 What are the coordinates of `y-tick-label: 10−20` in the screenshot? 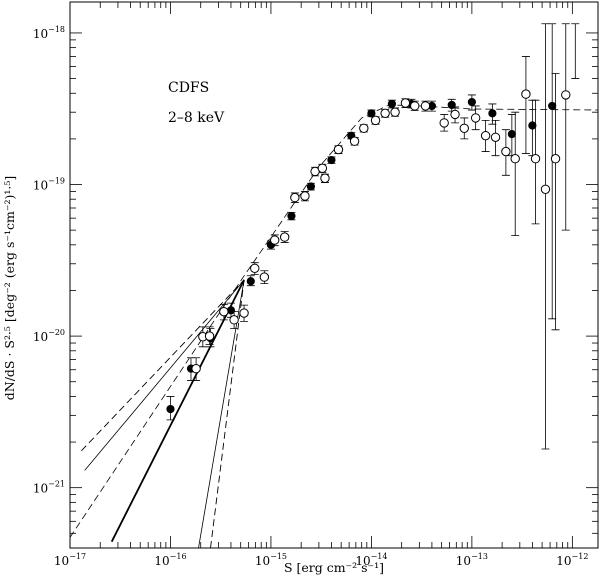 It's located at (49, 336).